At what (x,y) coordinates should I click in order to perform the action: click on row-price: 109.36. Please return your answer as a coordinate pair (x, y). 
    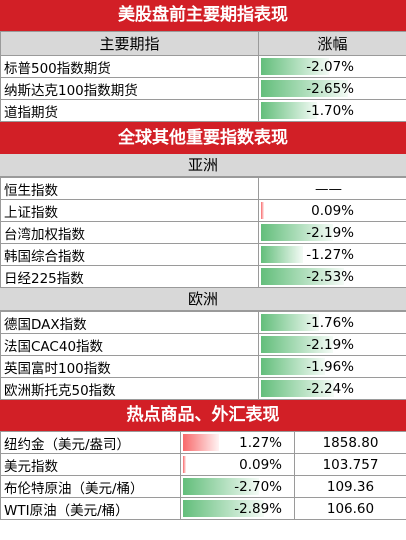
    Looking at the image, I should click on (350, 486).